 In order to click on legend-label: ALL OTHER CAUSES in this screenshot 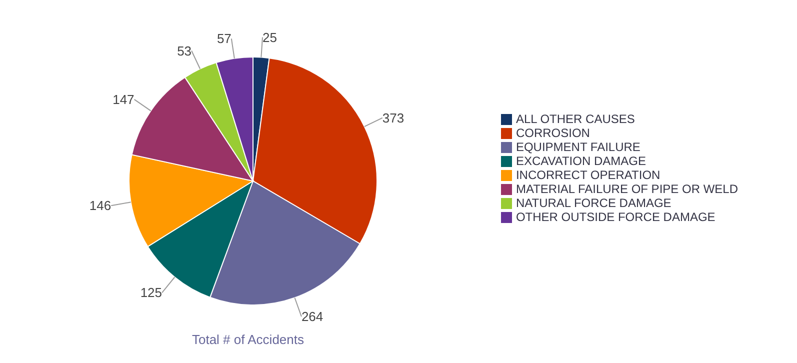, I will do `click(575, 119)`.